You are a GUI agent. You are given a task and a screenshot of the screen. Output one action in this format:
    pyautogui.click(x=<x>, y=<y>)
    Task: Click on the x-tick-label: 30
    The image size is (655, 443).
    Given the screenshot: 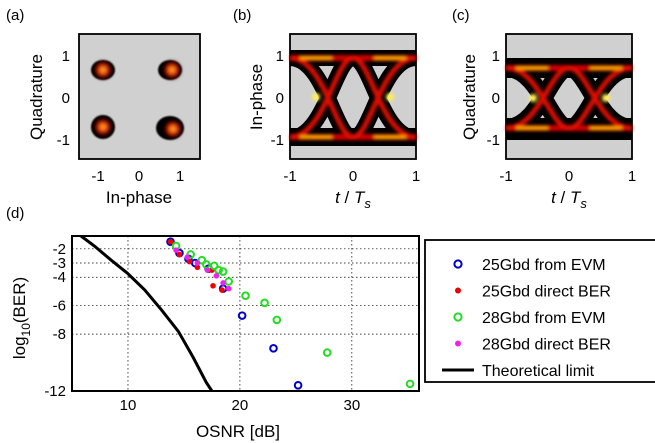 What is the action you would take?
    pyautogui.click(x=351, y=405)
    